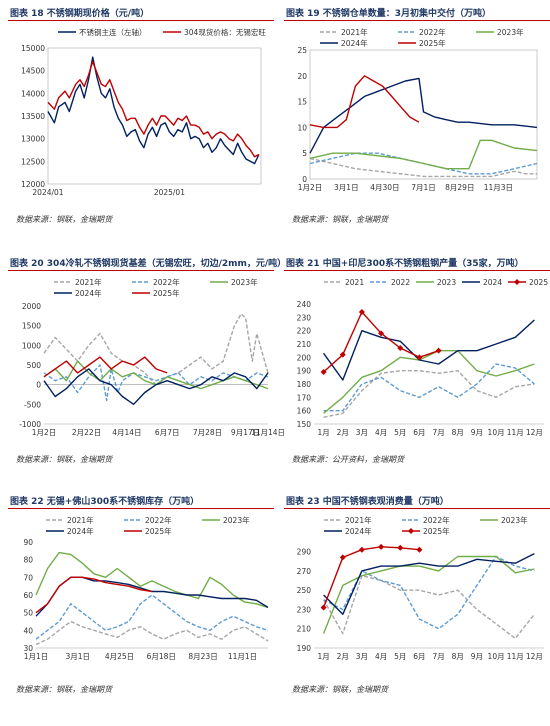  I want to click on x-tick-label: 7月, so click(438, 432).